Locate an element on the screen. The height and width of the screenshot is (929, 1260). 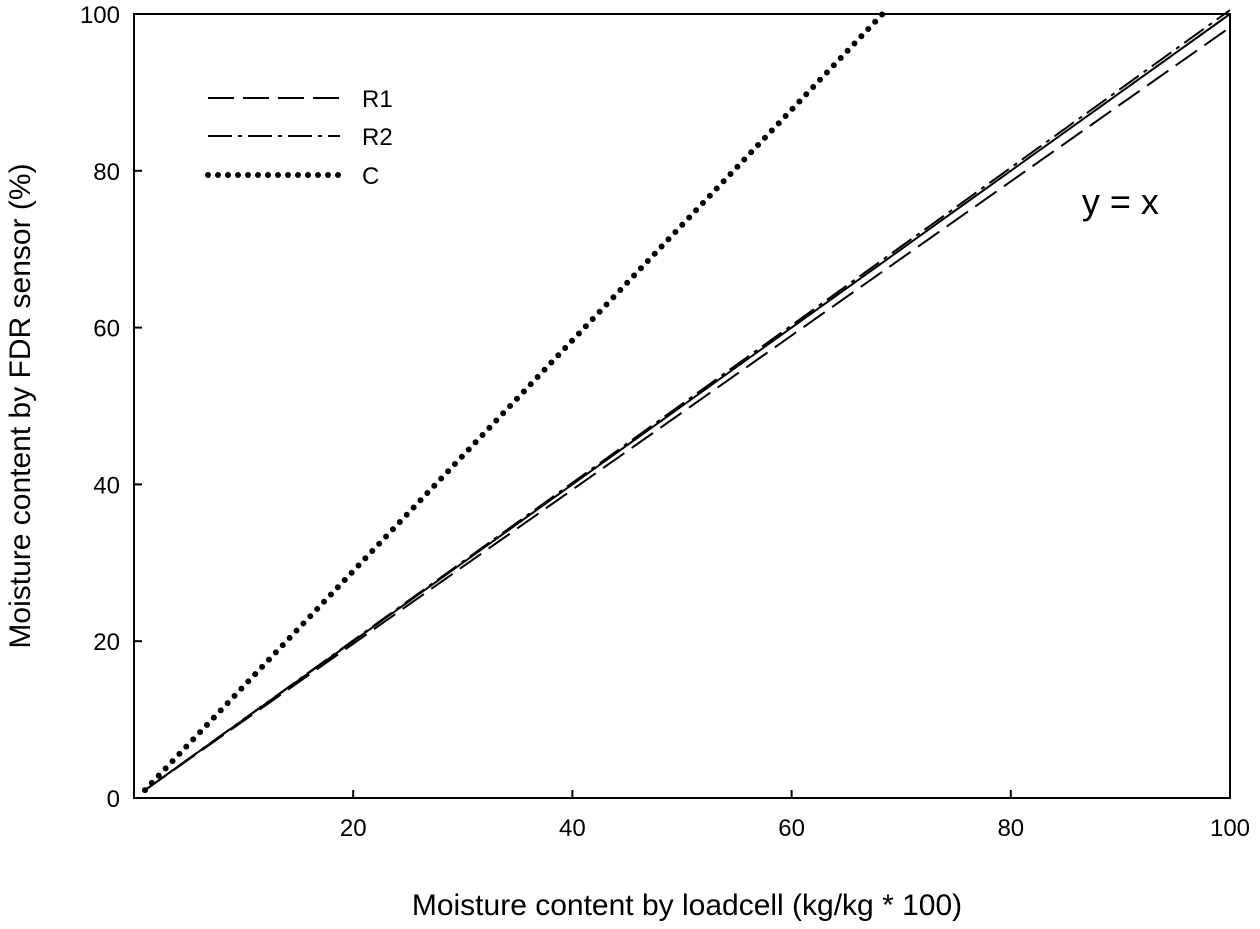
annotation-label: y = x is located at coordinates (1120, 201).